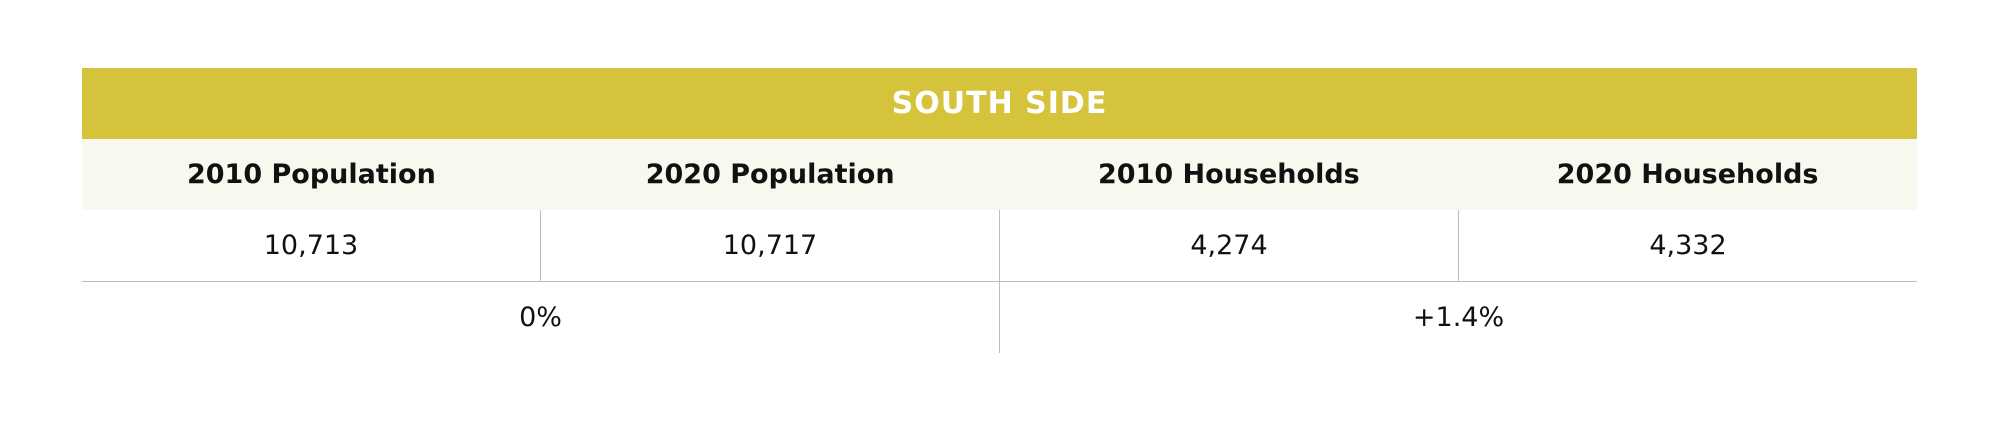 Image resolution: width=2000 pixels, height=438 pixels. What do you see at coordinates (1458, 317) in the screenshot?
I see `change-cell: +1.4%` at bounding box center [1458, 317].